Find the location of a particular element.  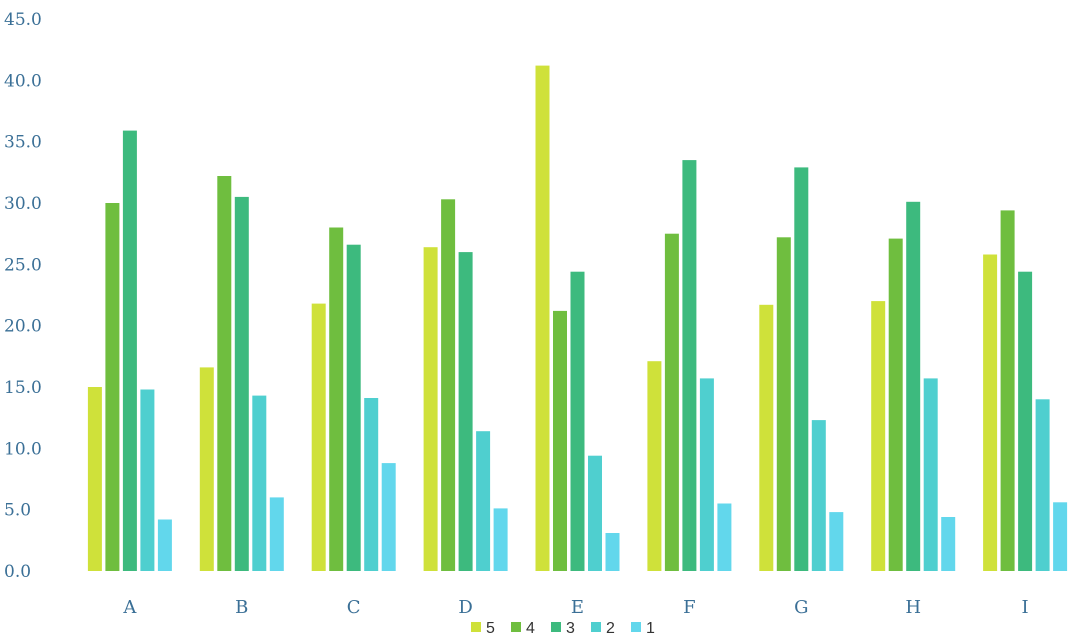

x-tick-label: D is located at coordinates (465, 607).